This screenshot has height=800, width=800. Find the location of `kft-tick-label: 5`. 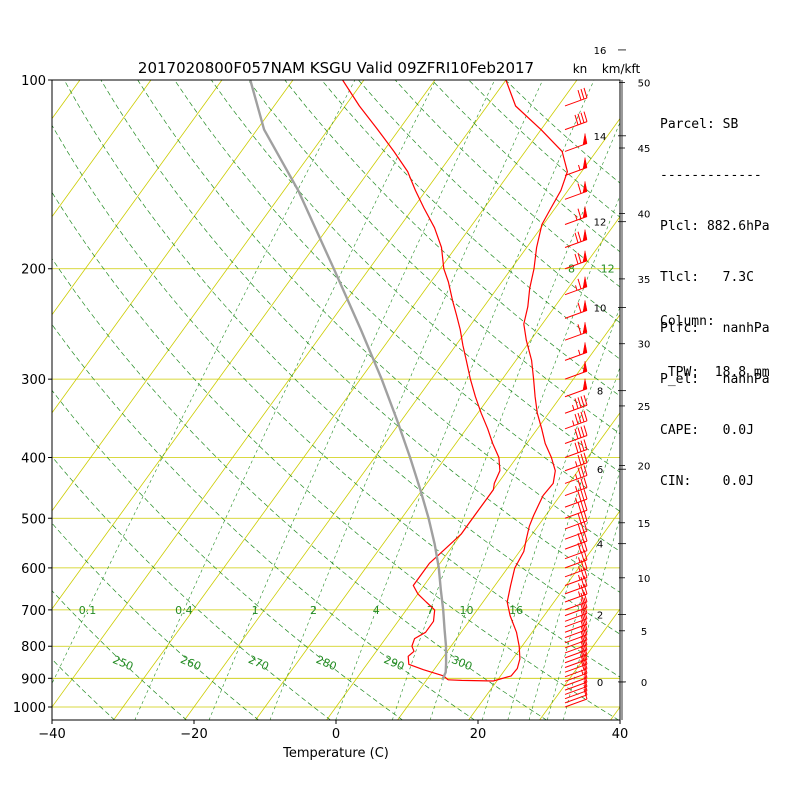

kft-tick-label: 5 is located at coordinates (644, 632).